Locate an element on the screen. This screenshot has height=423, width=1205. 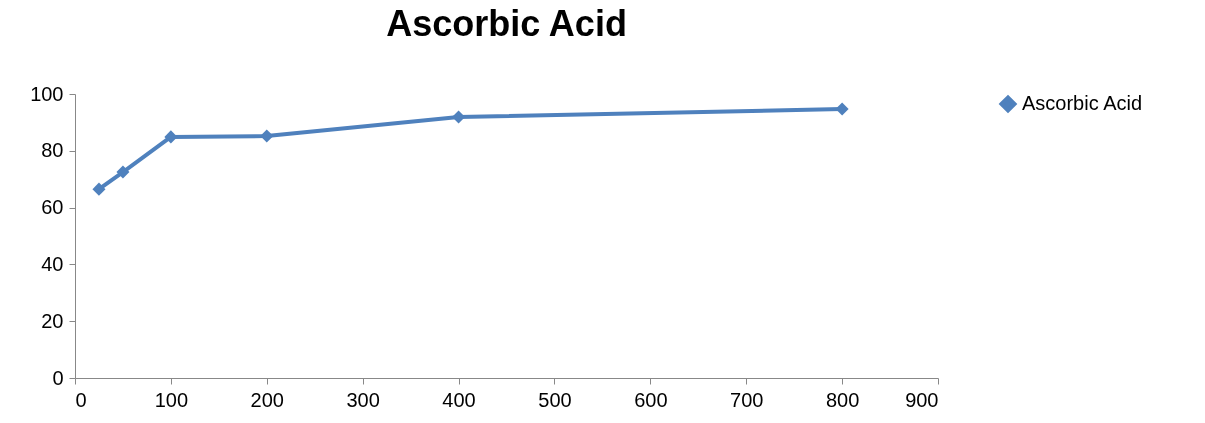
x-tick-label: 900 is located at coordinates (922, 399).